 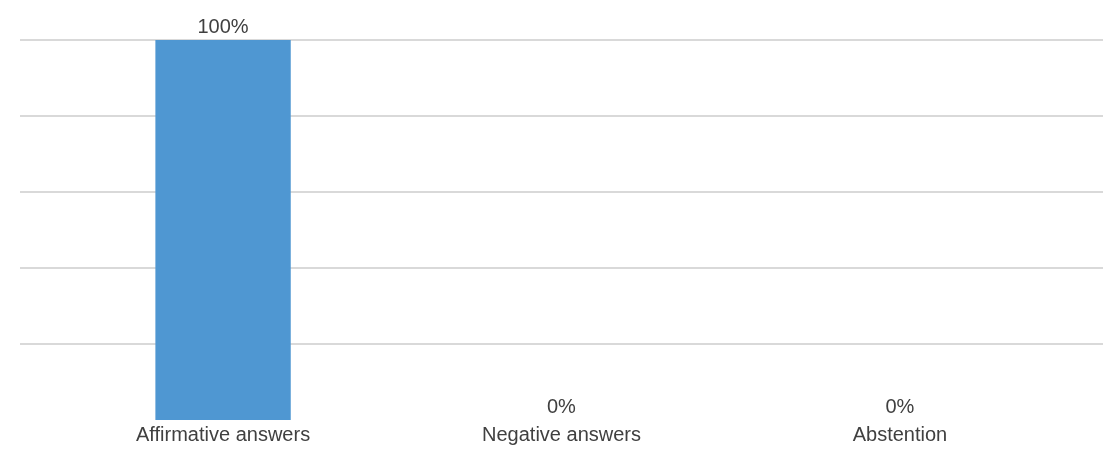 I want to click on x-tick-label: Negative answers, so click(x=561, y=434).